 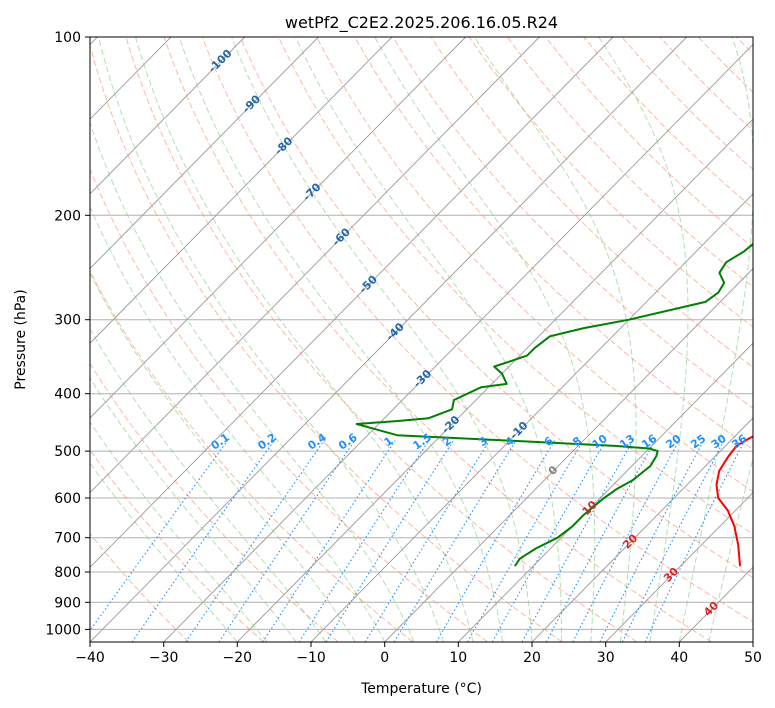 I want to click on x-tick-label: 10, so click(x=458, y=658).